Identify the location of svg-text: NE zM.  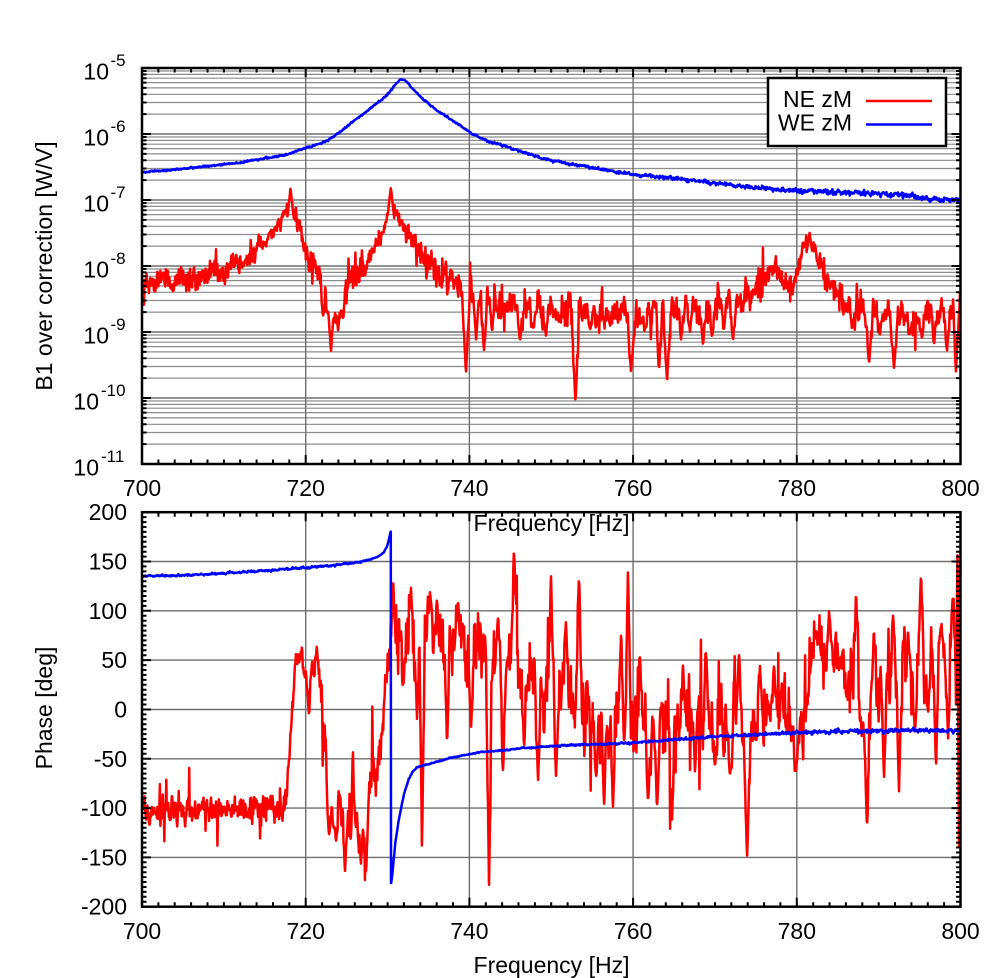
(817, 99).